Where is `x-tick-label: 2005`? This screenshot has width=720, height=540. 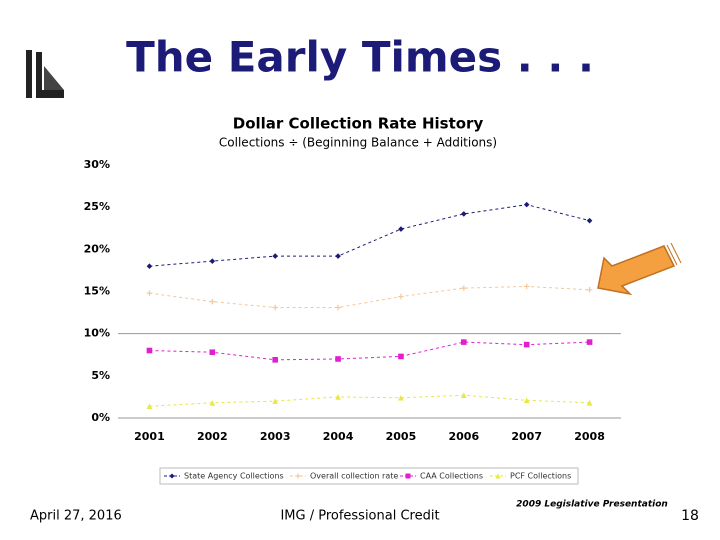 x-tick-label: 2005 is located at coordinates (401, 436).